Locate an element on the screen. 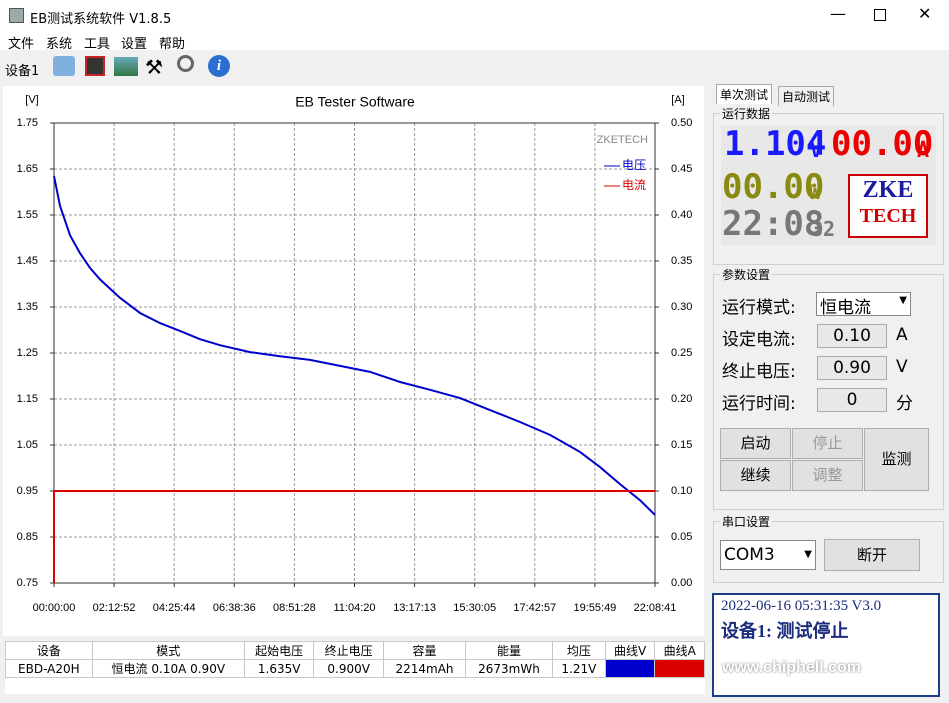  y2-tick-label: 0.30 is located at coordinates (681, 307).